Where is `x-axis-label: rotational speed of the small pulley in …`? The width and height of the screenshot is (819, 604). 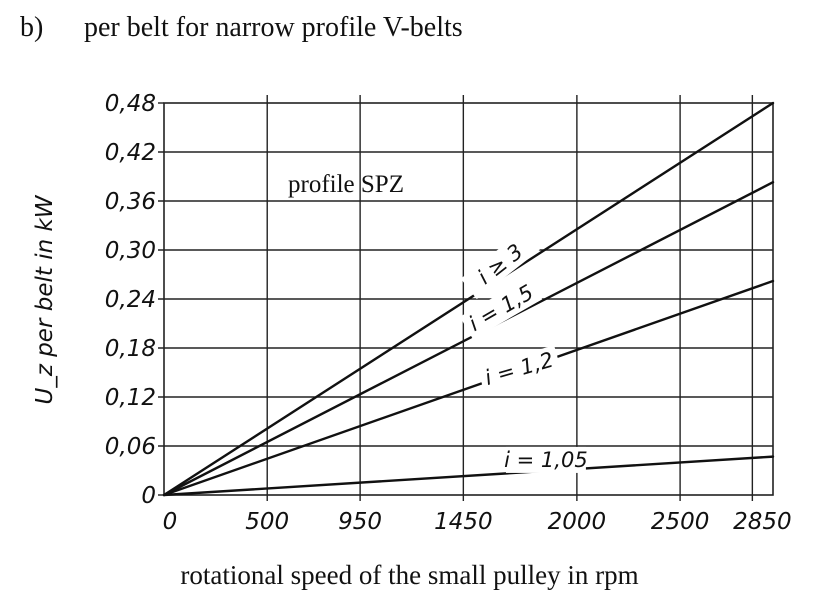
x-axis-label: rotational speed of the small pulley in … is located at coordinates (409, 575).